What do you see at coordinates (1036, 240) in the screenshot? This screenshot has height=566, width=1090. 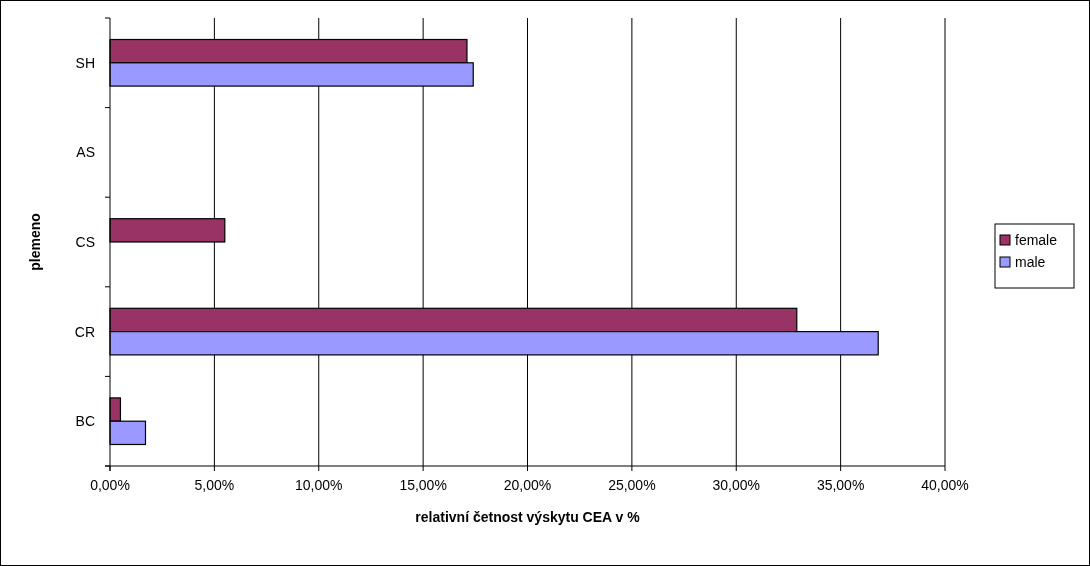 I see `legend-label: female` at bounding box center [1036, 240].